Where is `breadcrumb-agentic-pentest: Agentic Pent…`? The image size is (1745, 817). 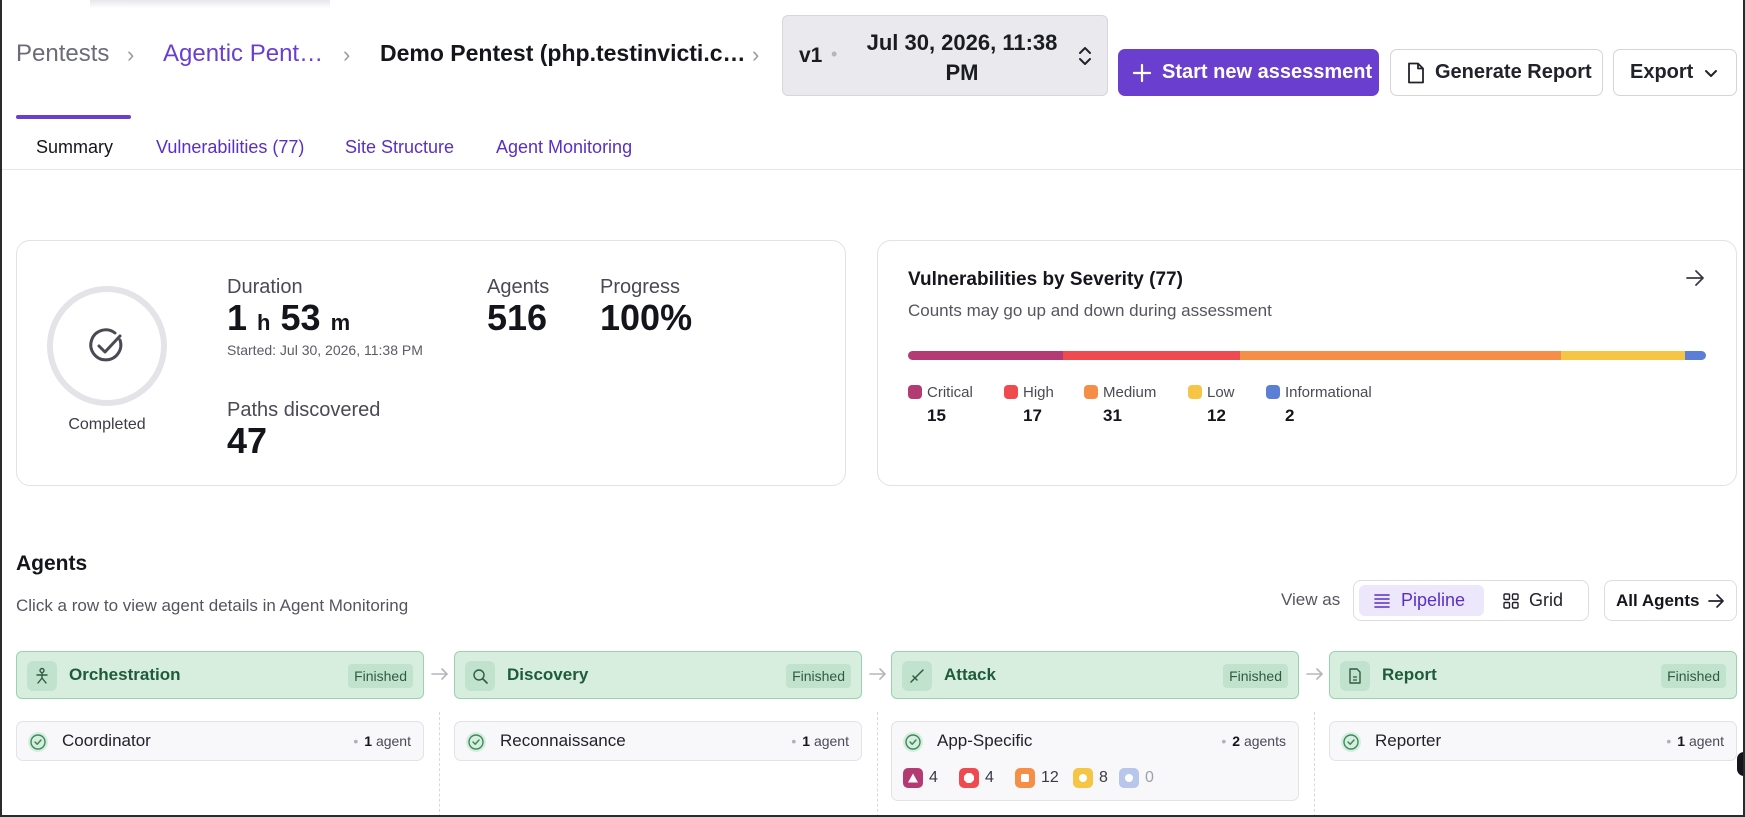
breadcrumb-agentic-pentest: Agentic Pent… is located at coordinates (243, 53).